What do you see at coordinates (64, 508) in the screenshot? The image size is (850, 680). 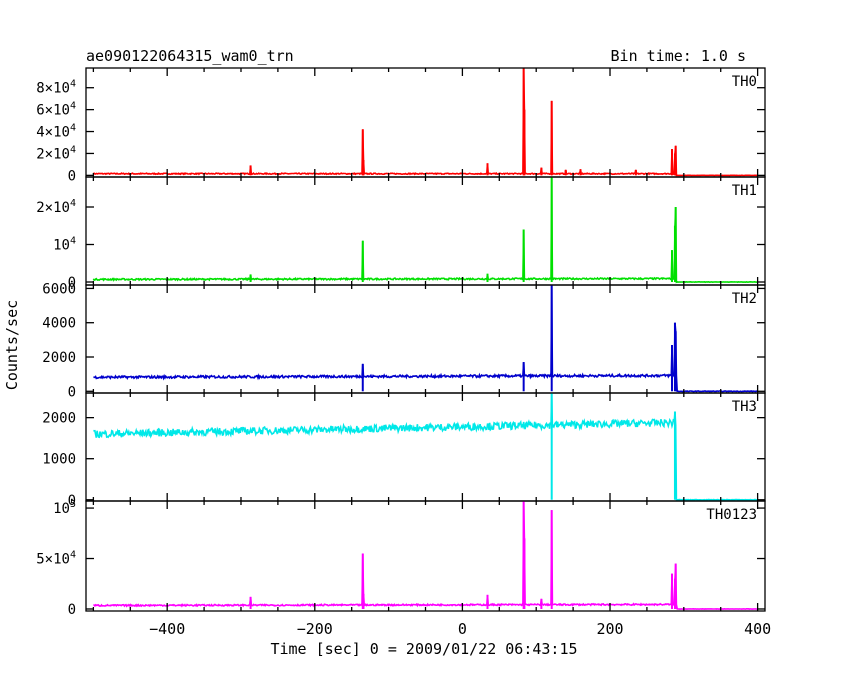 I see `y-tick-label: 10⁵` at bounding box center [64, 508].